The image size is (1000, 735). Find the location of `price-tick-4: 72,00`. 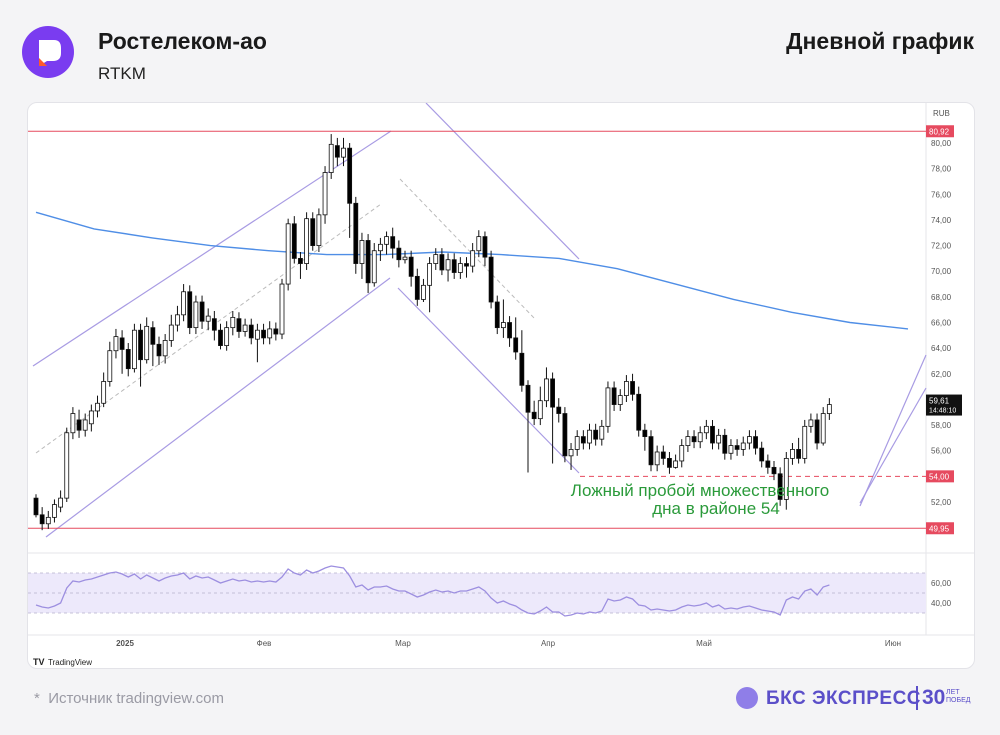

price-tick-4: 72,00 is located at coordinates (941, 246).